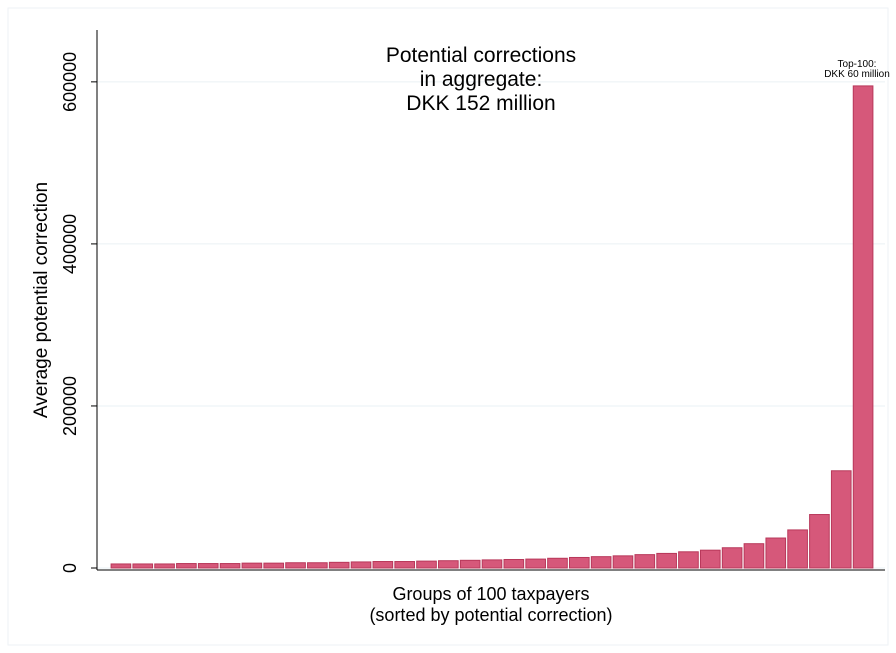 This screenshot has width=896, height=653. Describe the element at coordinates (70, 568) in the screenshot. I see `y-tick-label: 0` at that location.